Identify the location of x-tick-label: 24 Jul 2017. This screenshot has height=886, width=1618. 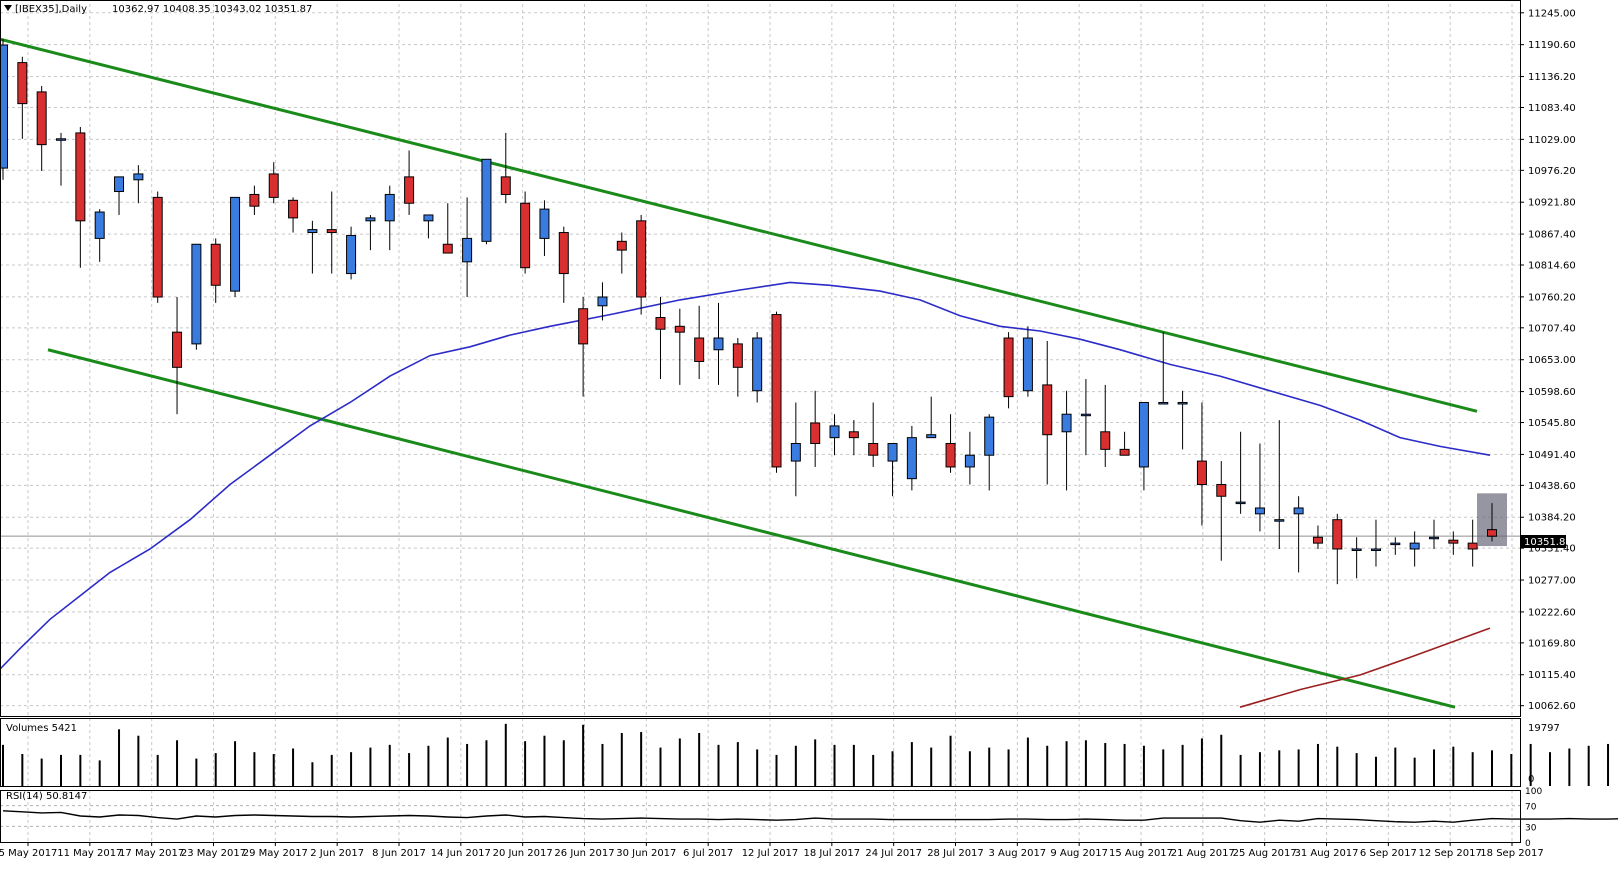
(893, 853).